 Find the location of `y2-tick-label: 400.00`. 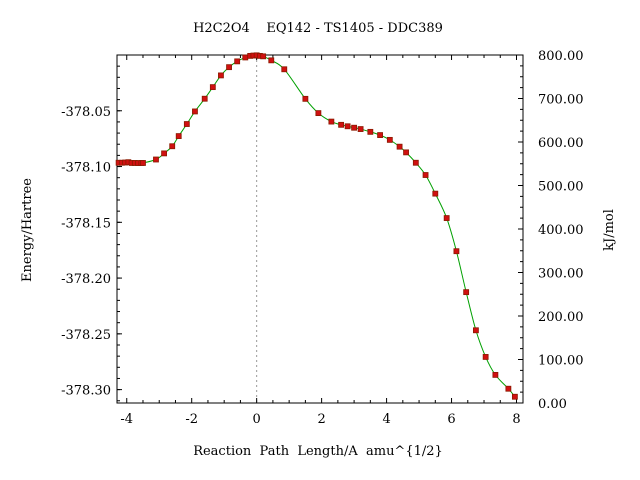

y2-tick-label: 400.00 is located at coordinates (561, 230).